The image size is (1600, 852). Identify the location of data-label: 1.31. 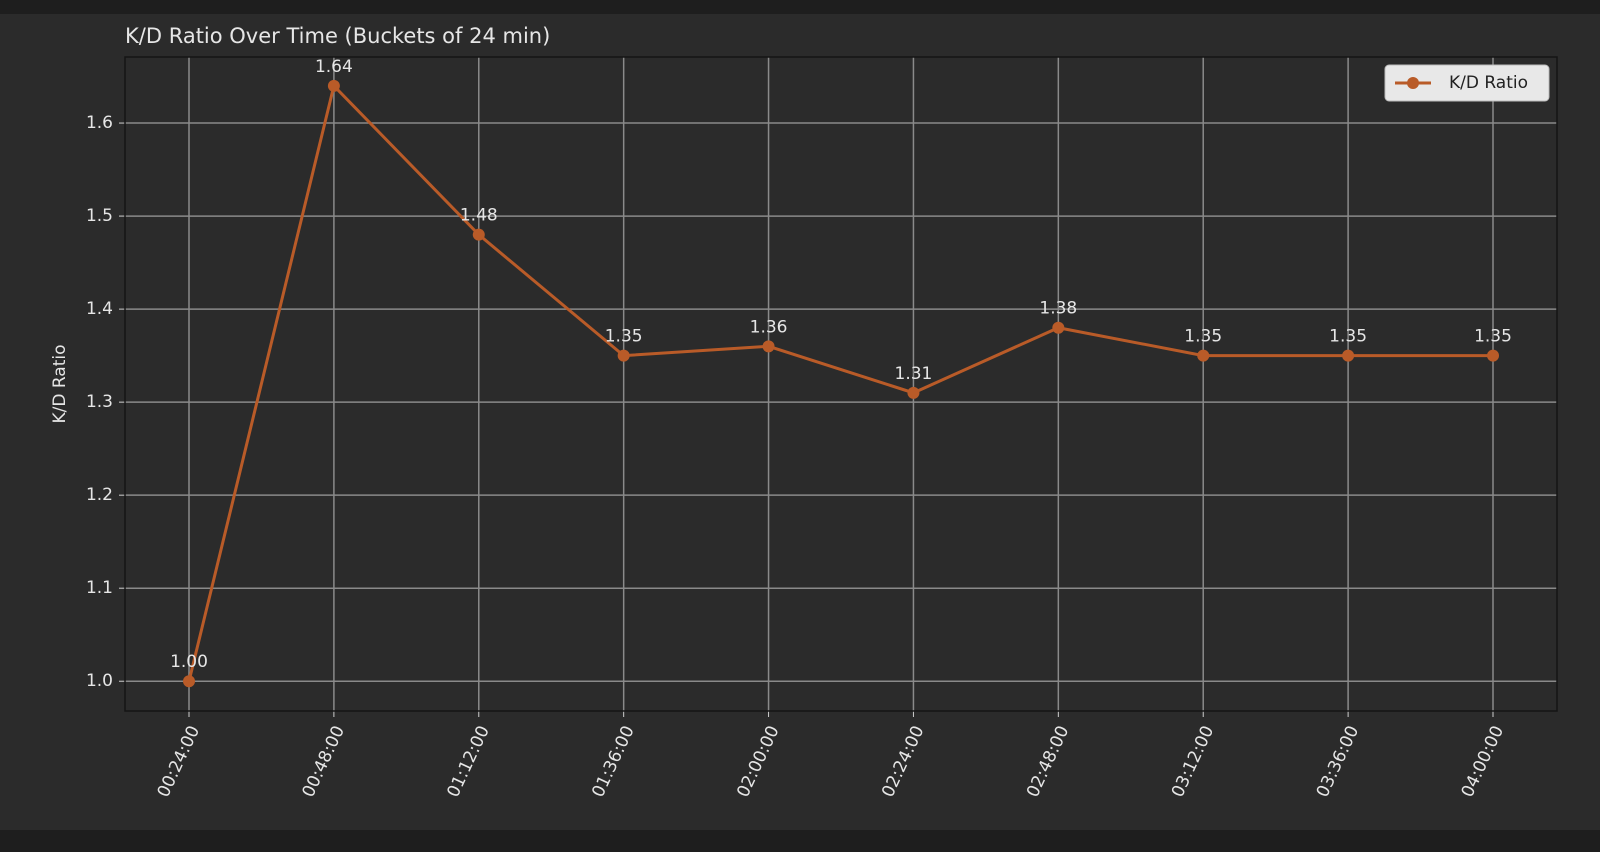
(914, 374).